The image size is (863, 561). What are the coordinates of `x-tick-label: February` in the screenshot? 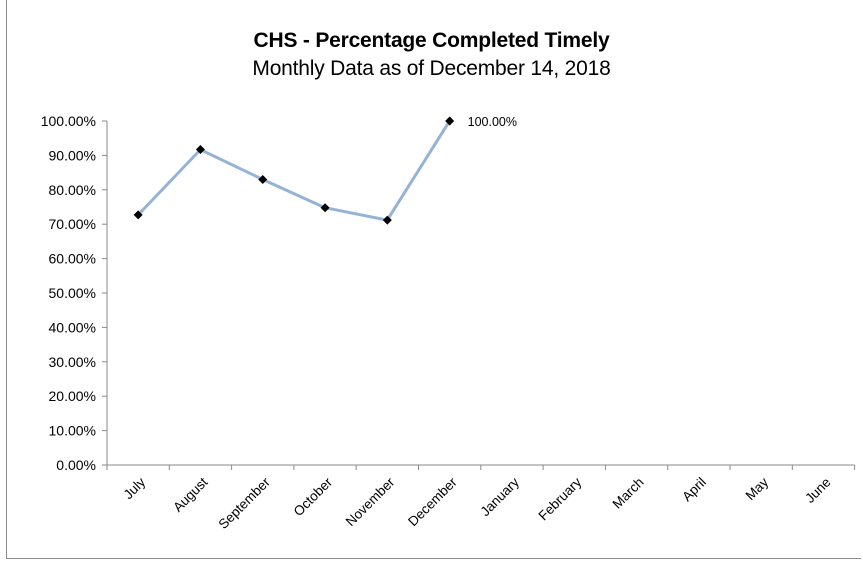 It's located at (560, 498).